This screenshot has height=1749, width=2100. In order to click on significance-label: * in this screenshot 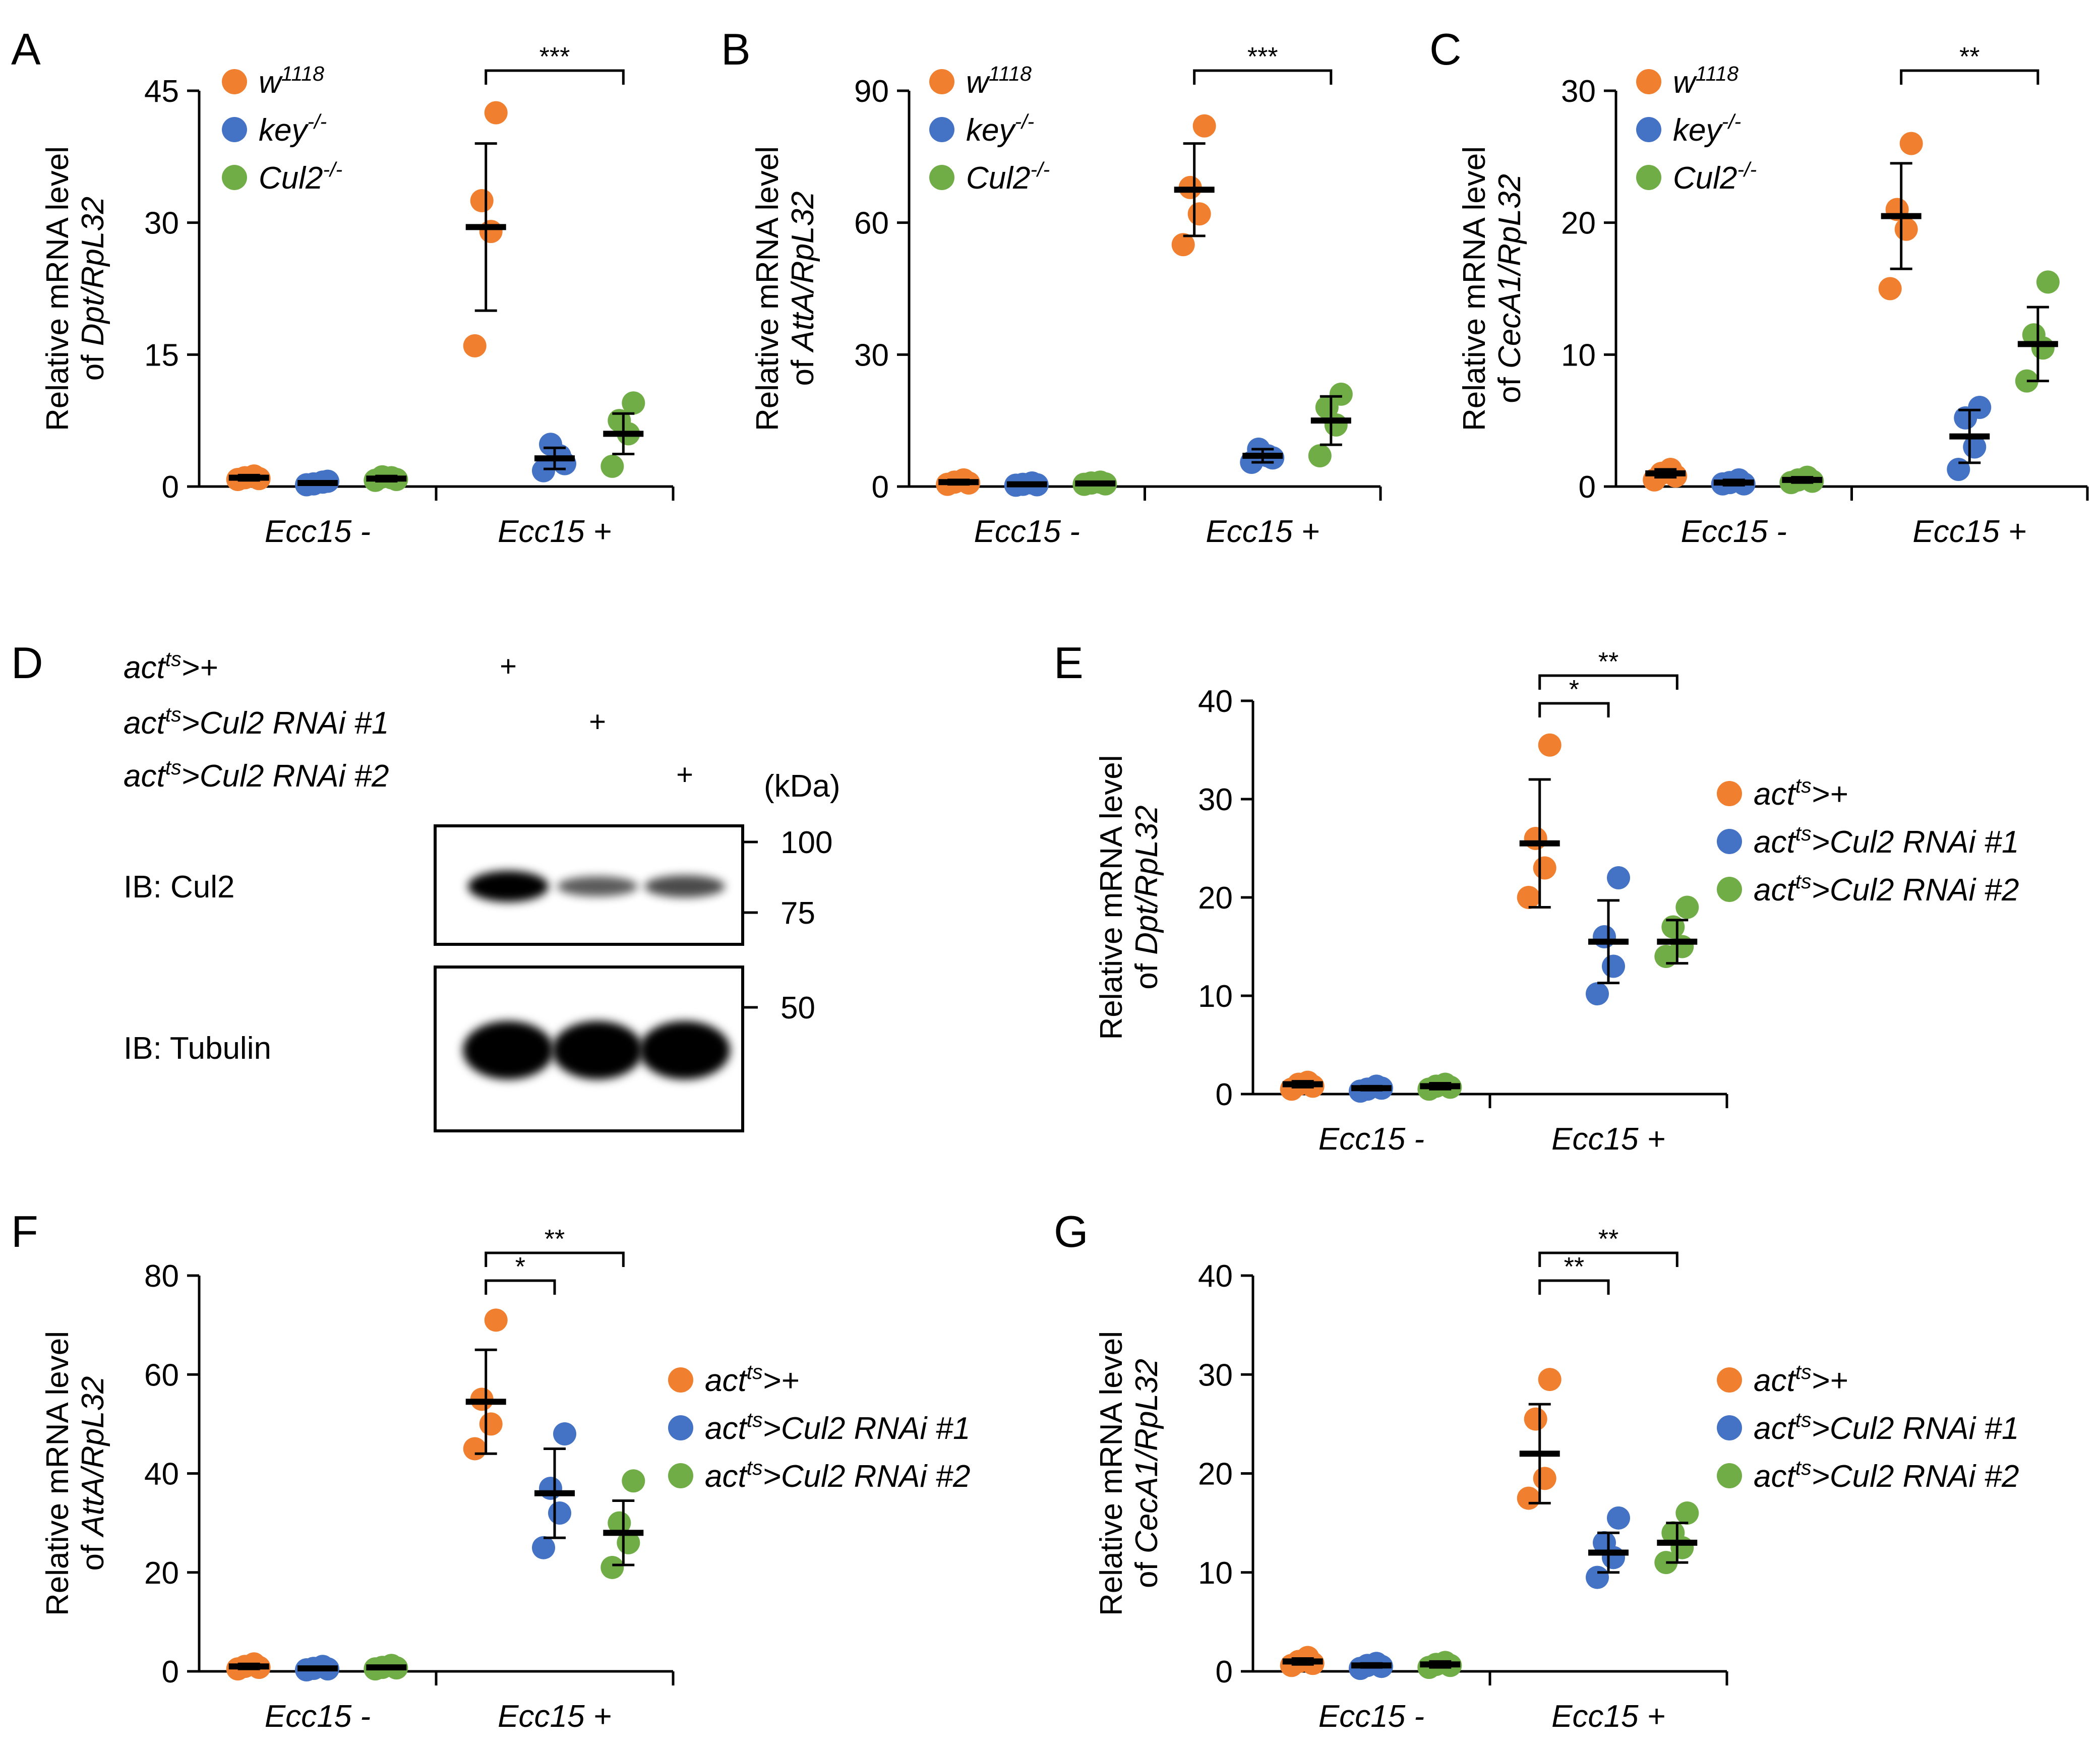, I will do `click(1574, 689)`.